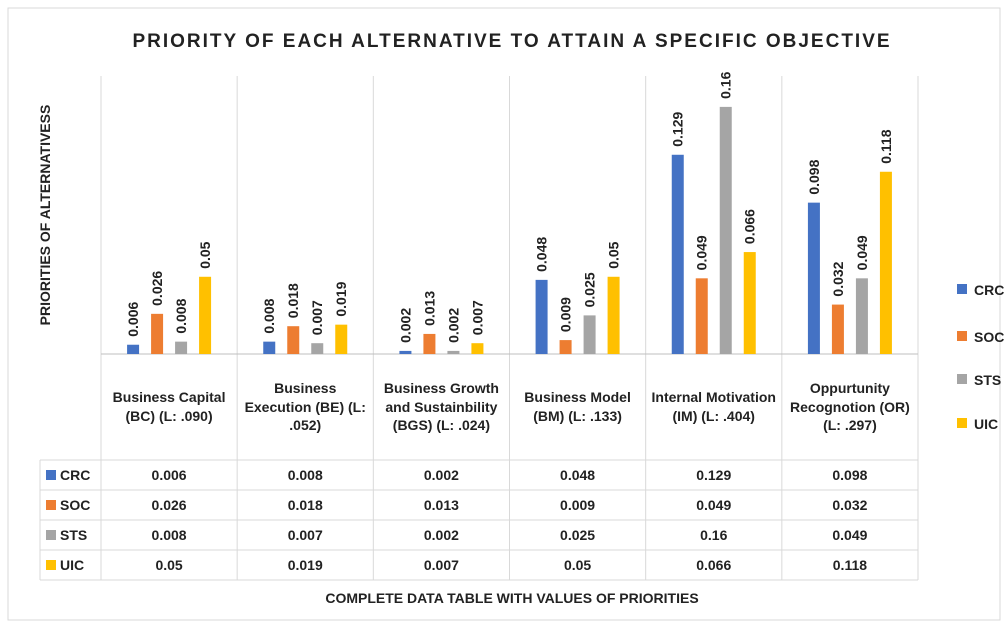 Image resolution: width=1006 pixels, height=629 pixels. I want to click on table-value: 0.009, so click(578, 504).